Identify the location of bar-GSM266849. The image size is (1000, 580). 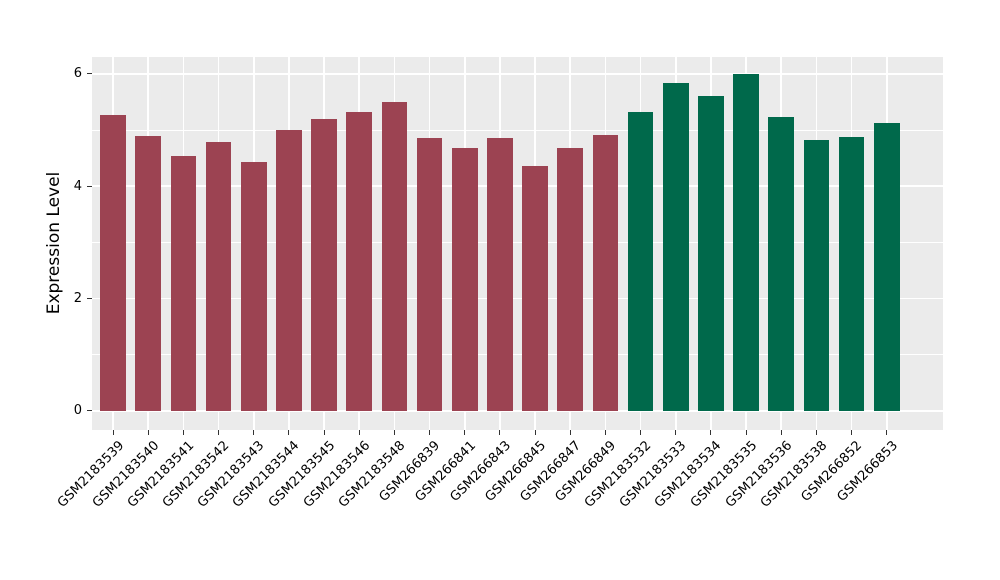
(605, 273).